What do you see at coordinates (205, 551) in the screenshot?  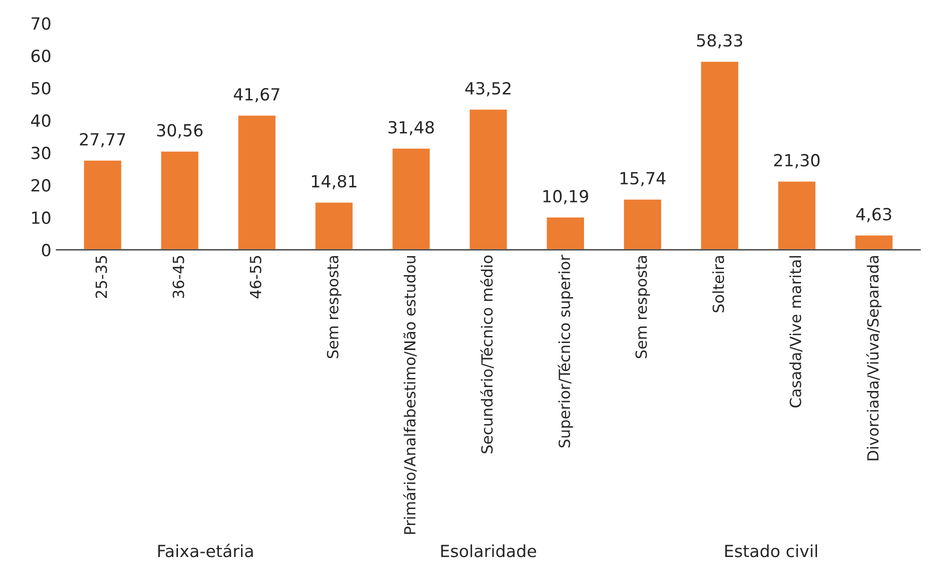 I see `text: Faixa-etária` at bounding box center [205, 551].